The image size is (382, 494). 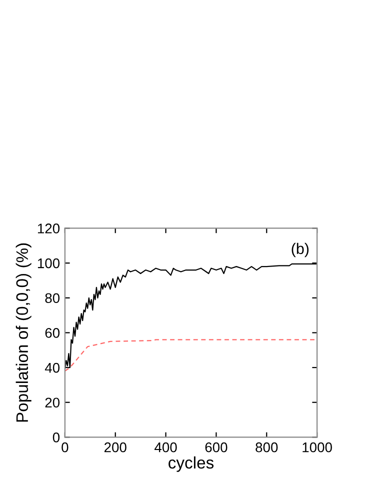 I want to click on y-tick-label: 120, so click(x=49, y=229).